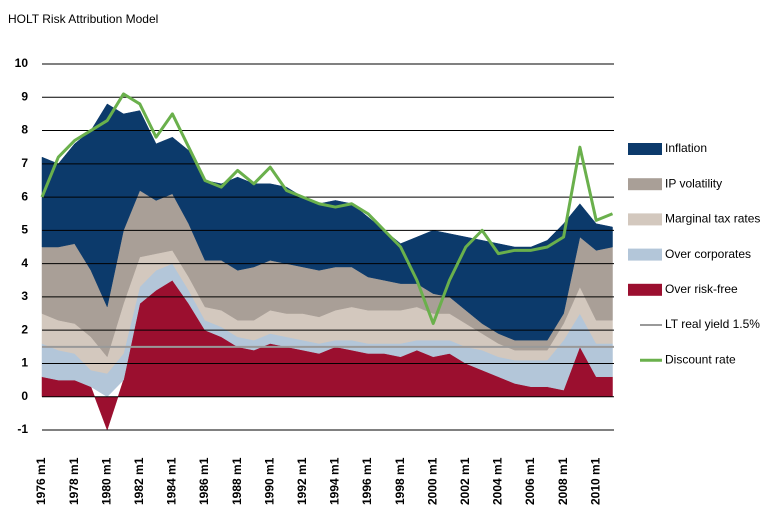 The image size is (765, 516). What do you see at coordinates (106, 481) in the screenshot?
I see `x-tick-label: 1980 m1` at bounding box center [106, 481].